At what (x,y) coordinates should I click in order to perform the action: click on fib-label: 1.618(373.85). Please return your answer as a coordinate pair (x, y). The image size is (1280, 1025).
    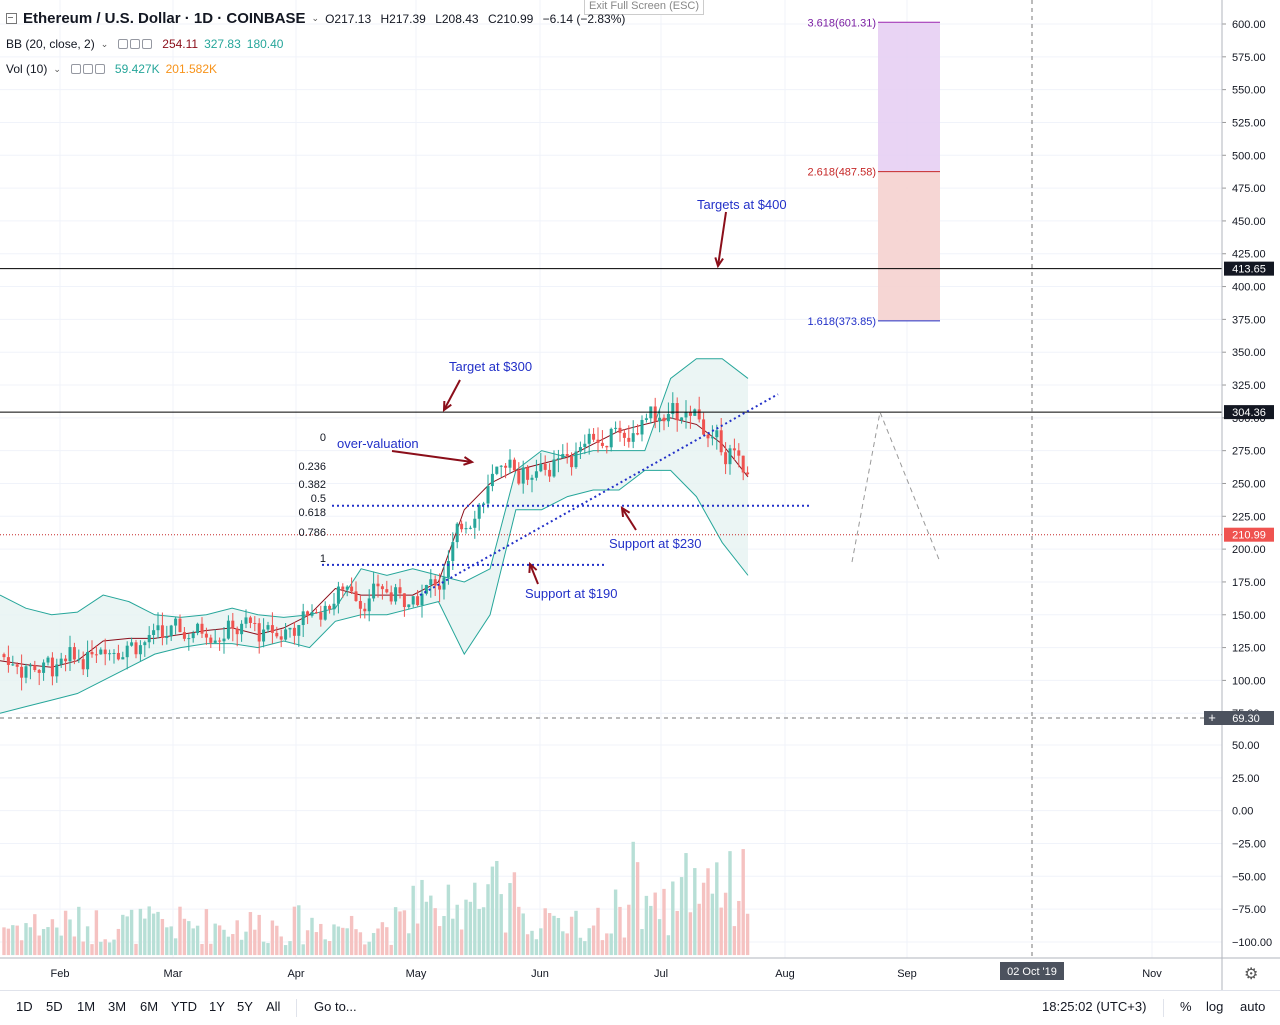
    Looking at the image, I should click on (842, 322).